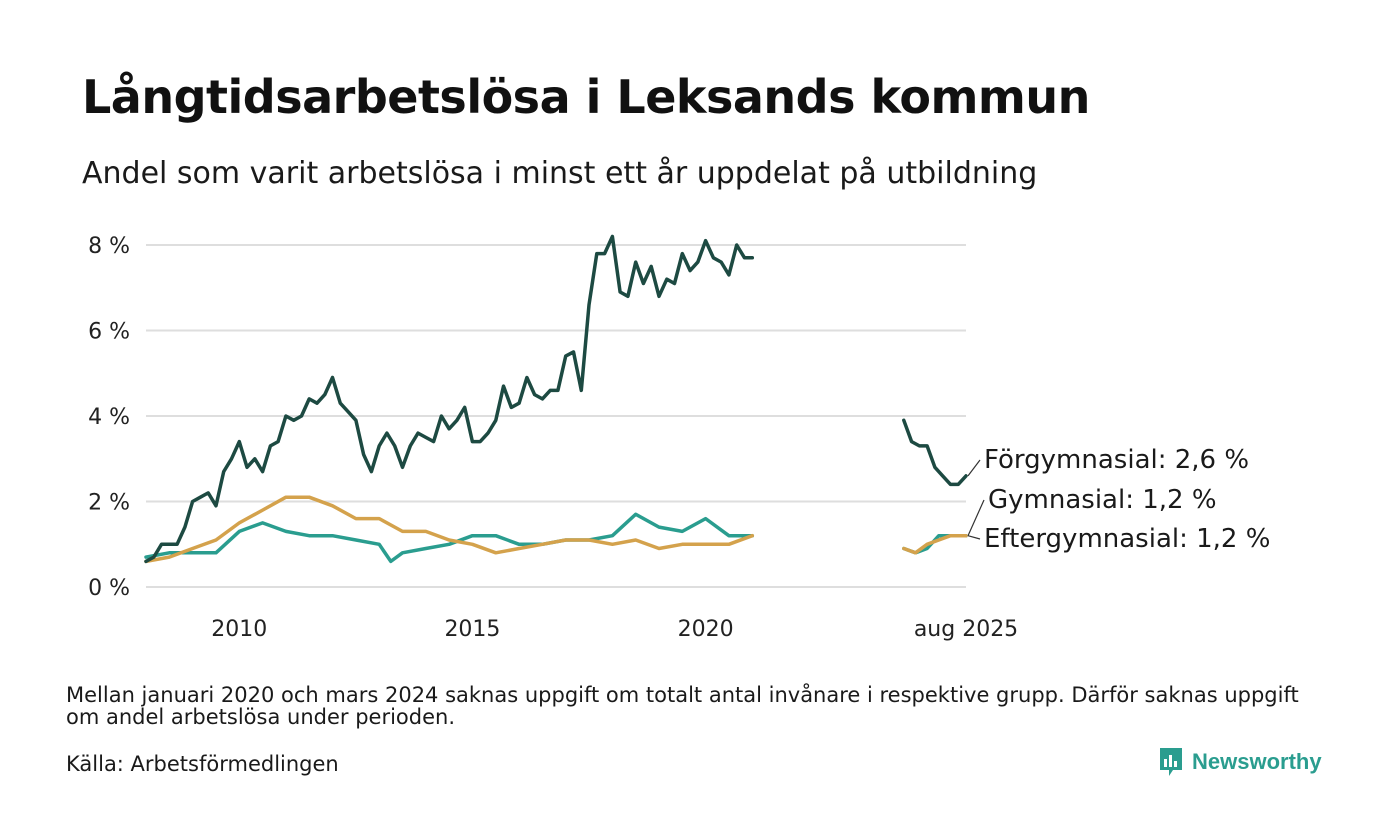 This screenshot has width=1400, height=840. I want to click on newsworthy-logo: Newsworthy, so click(1240, 762).